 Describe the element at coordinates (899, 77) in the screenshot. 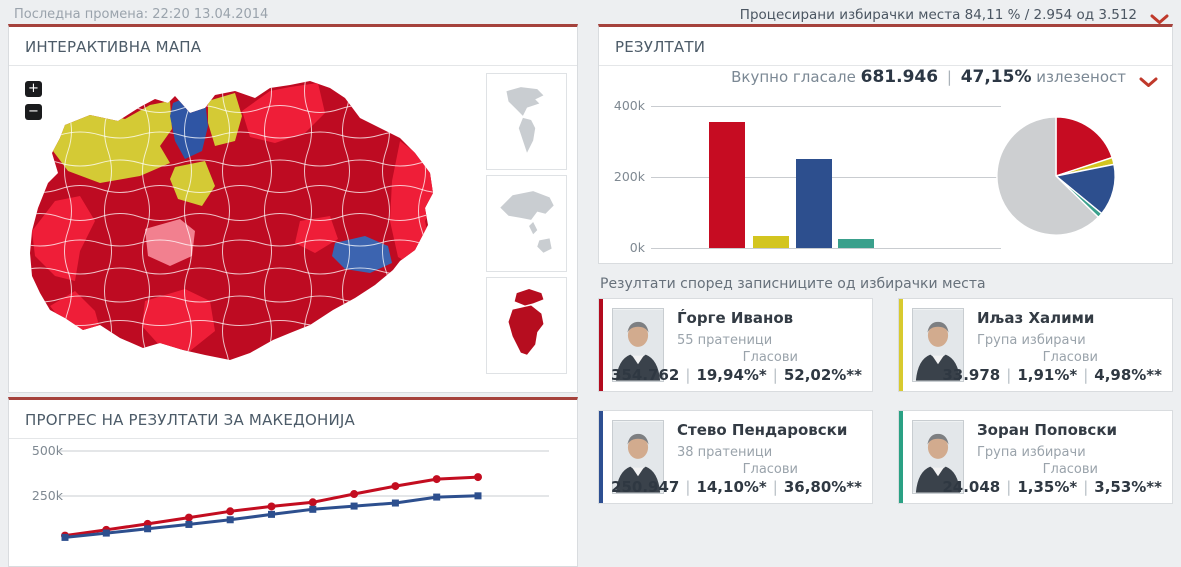

I see `turnout-votes: 681.946` at that location.